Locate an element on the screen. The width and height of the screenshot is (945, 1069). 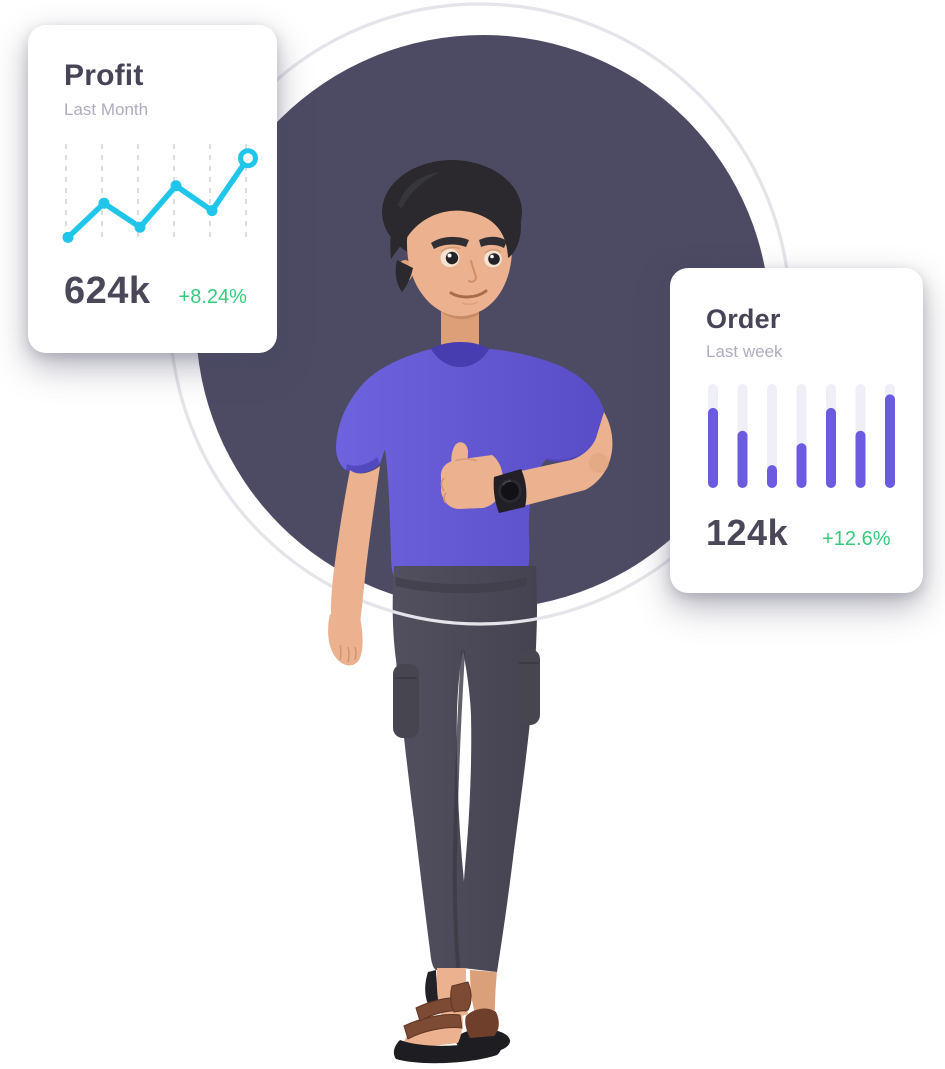
order-value-row: 124k +12.6% is located at coordinates (814, 533).